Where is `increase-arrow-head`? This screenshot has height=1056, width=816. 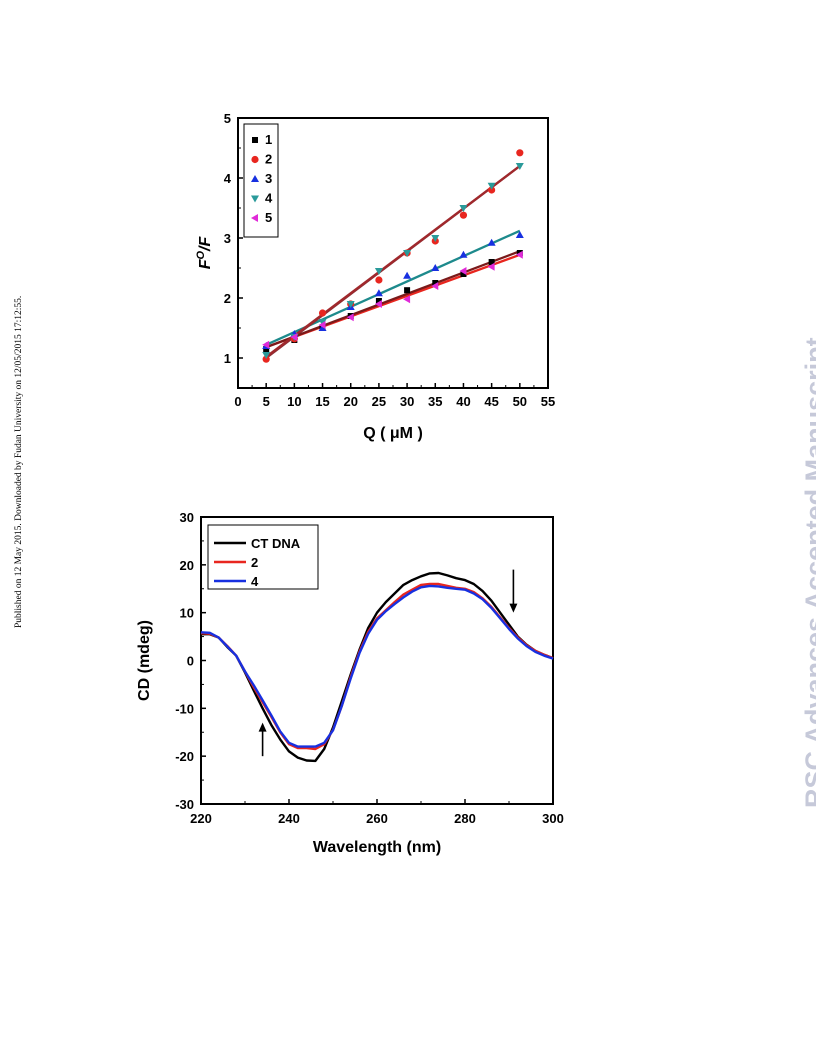
increase-arrow-head is located at coordinates (262, 727).